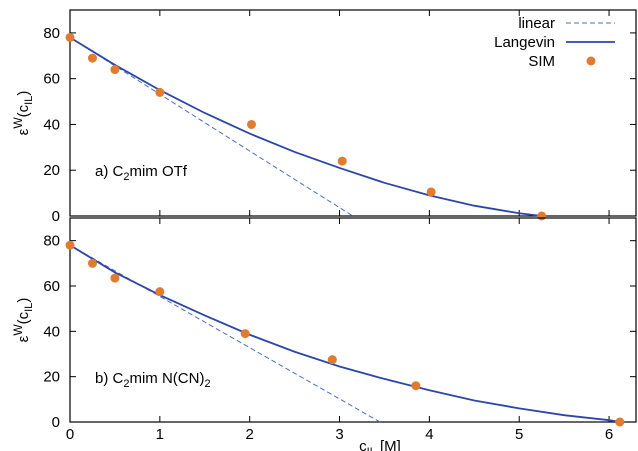 The image size is (638, 451). Describe the element at coordinates (153, 380) in the screenshot. I see `panel-annotation: b) C2mim N(CN)2` at that location.